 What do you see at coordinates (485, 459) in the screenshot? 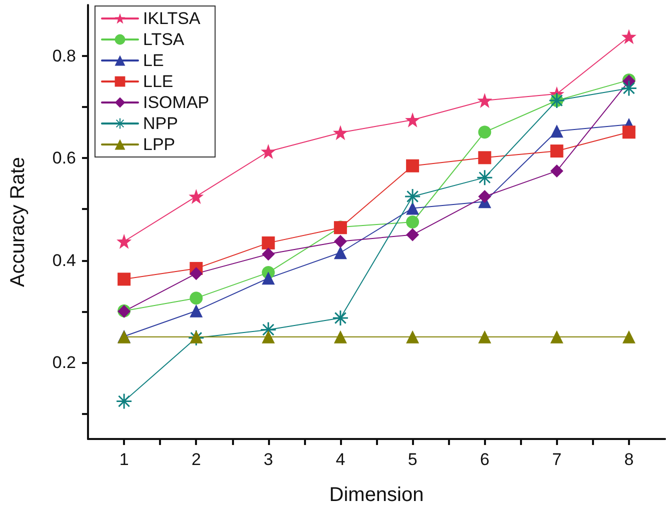
I see `x-tick-label: 6` at bounding box center [485, 459].